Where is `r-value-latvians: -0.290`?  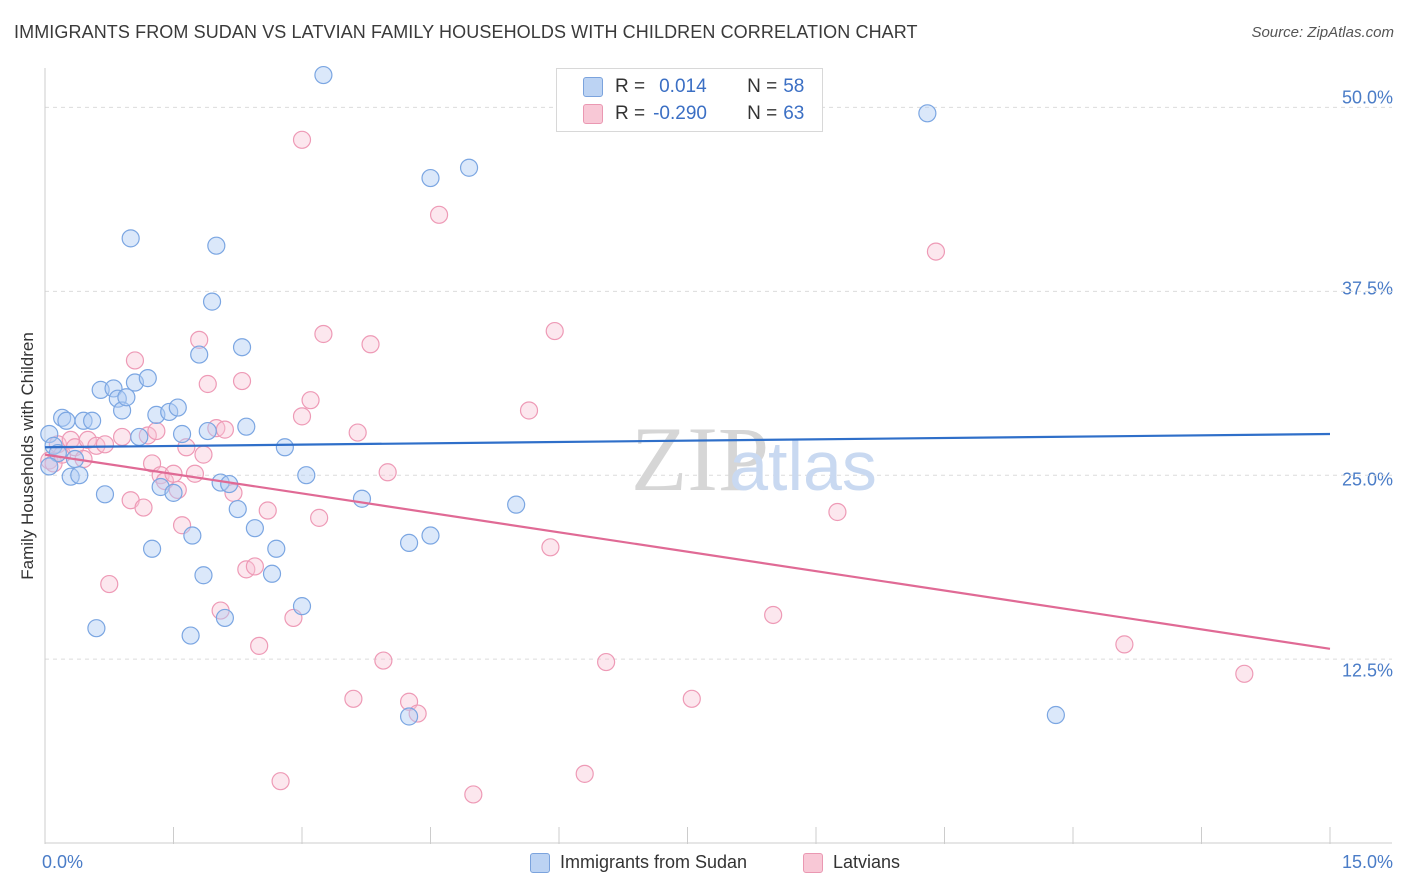
r-value-latvians: -0.290 is located at coordinates (680, 113).